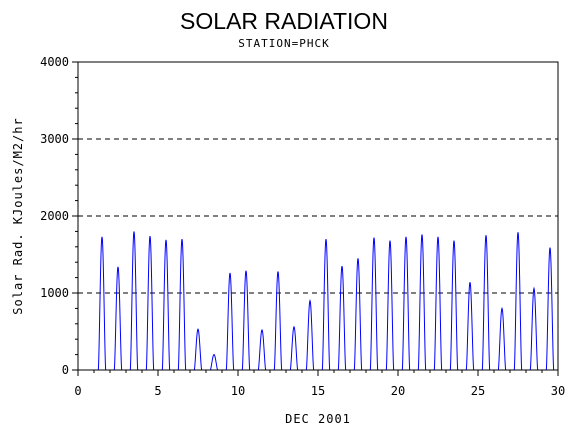 This screenshot has height=430, width=570. What do you see at coordinates (558, 391) in the screenshot?
I see `x-tick-label: 30` at bounding box center [558, 391].